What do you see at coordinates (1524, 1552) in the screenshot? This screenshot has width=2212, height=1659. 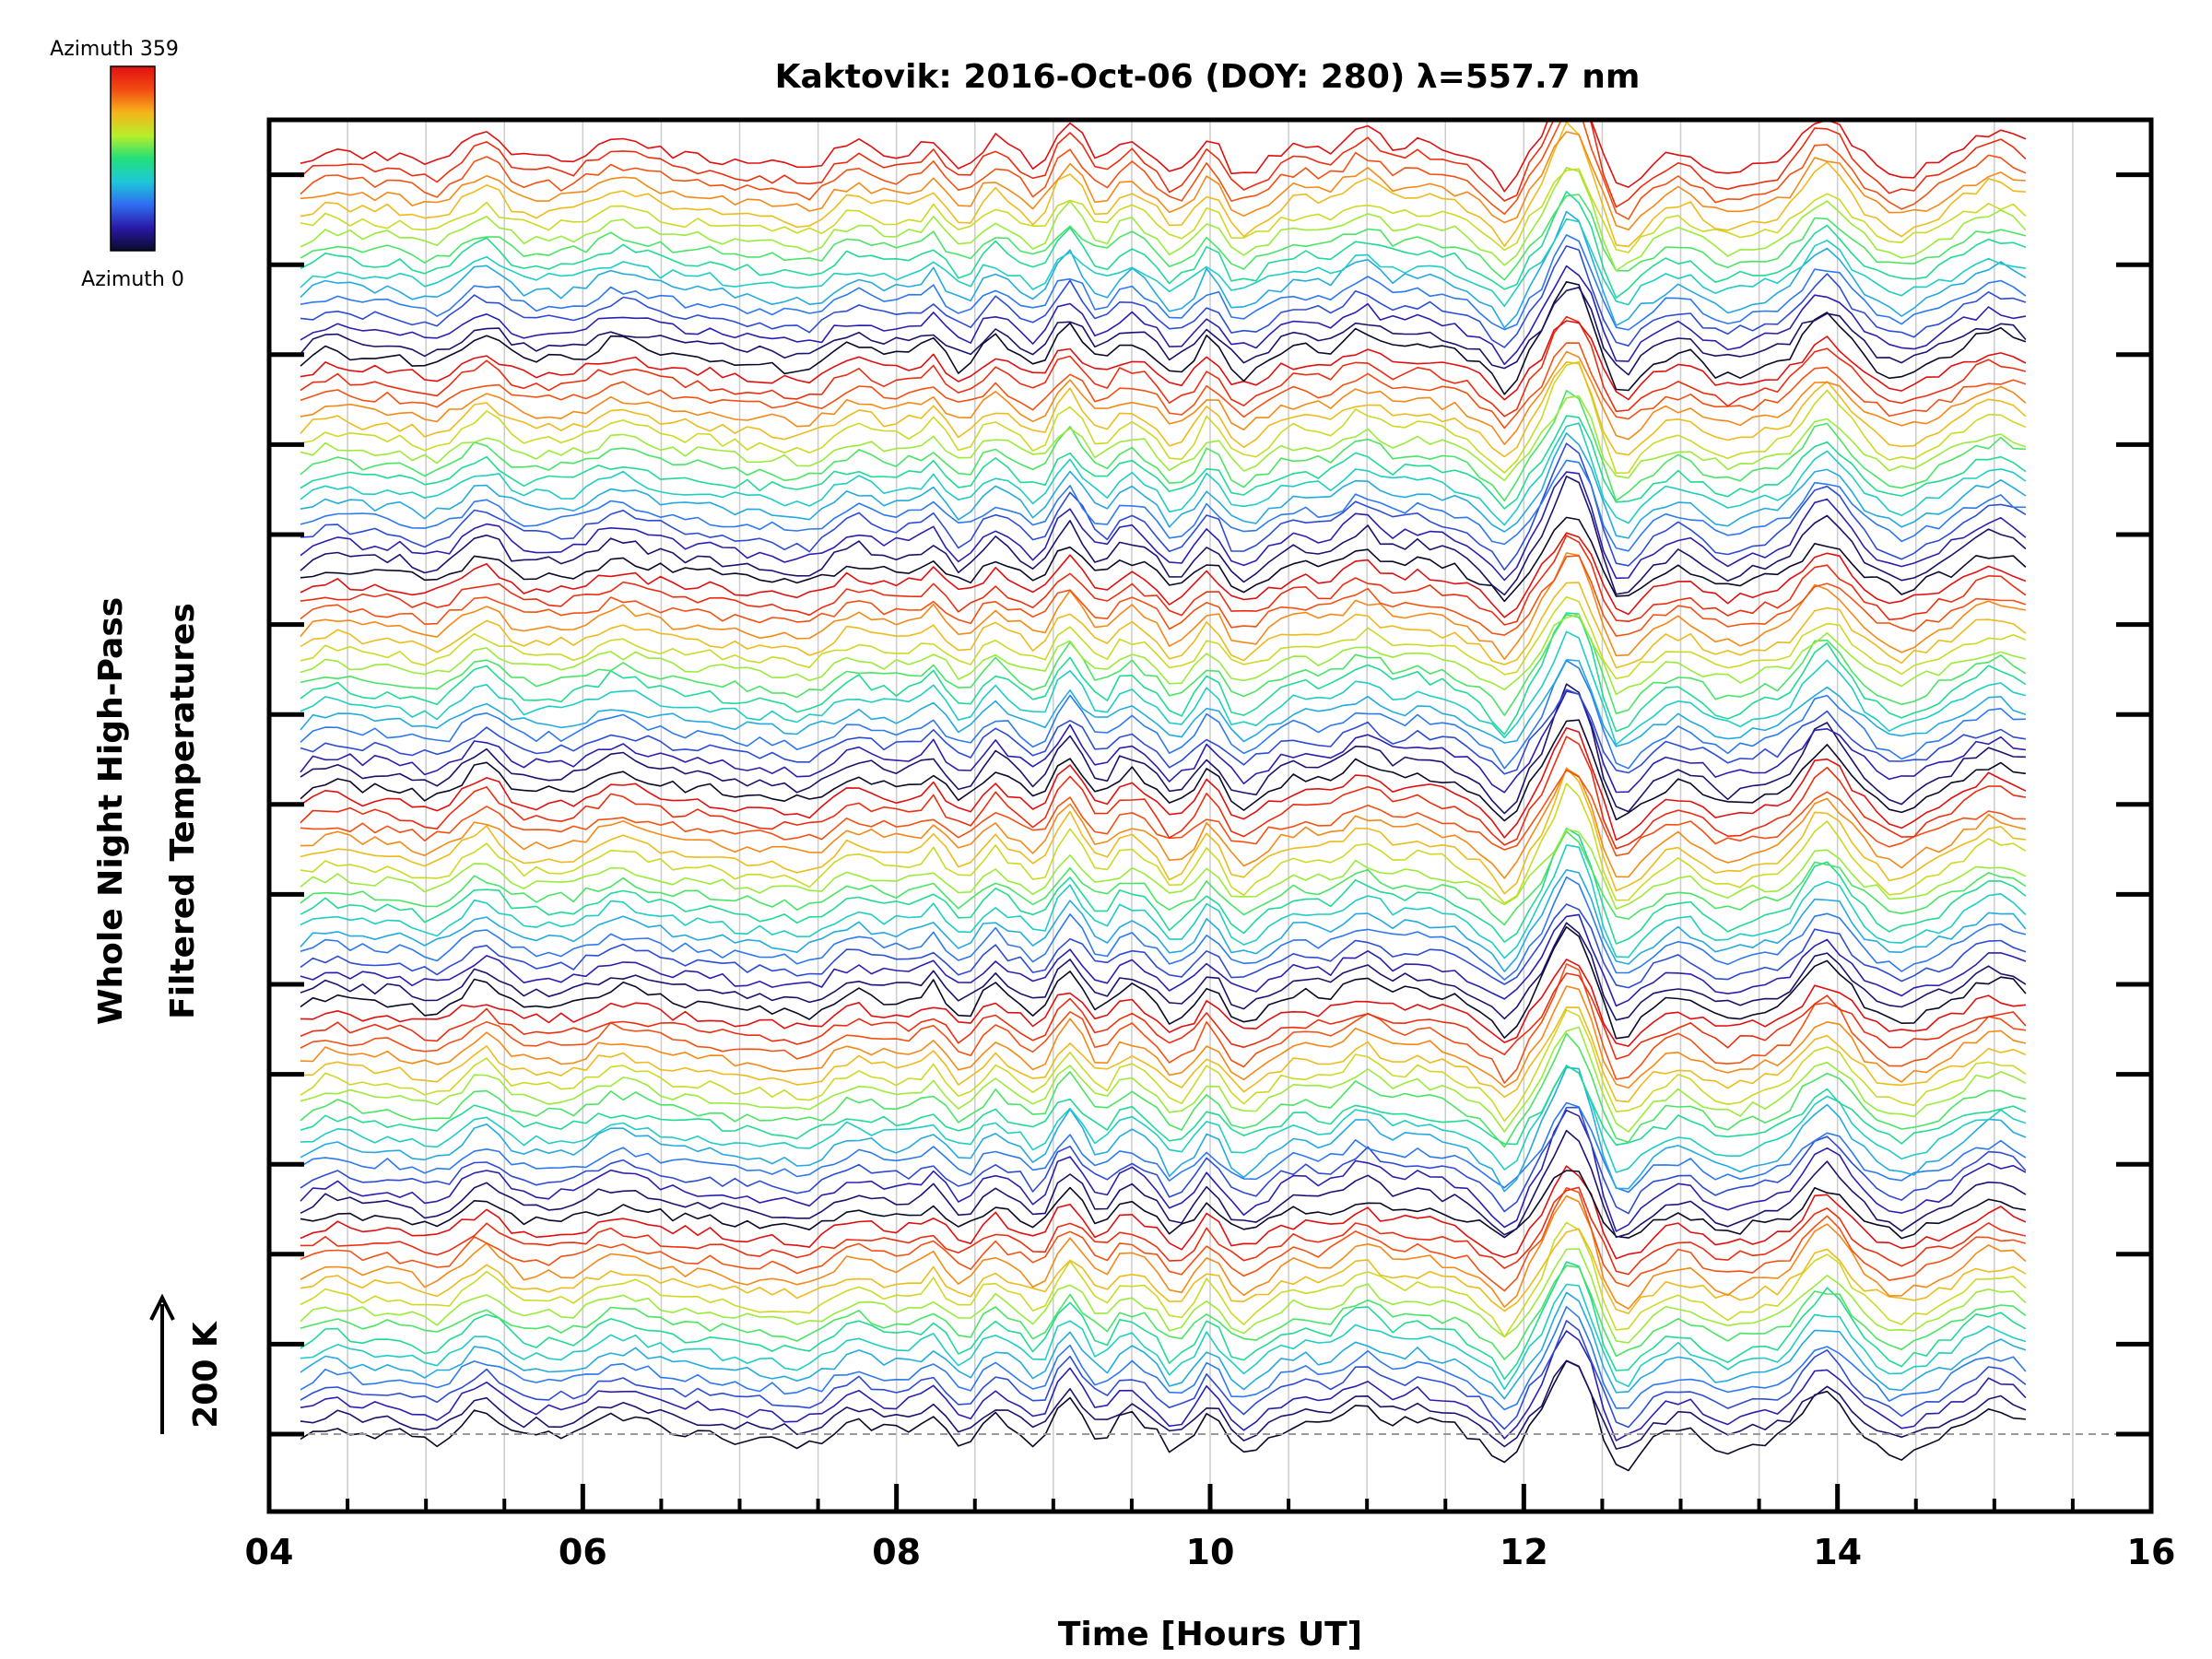 I see `x-tick-label: 12` at bounding box center [1524, 1552].